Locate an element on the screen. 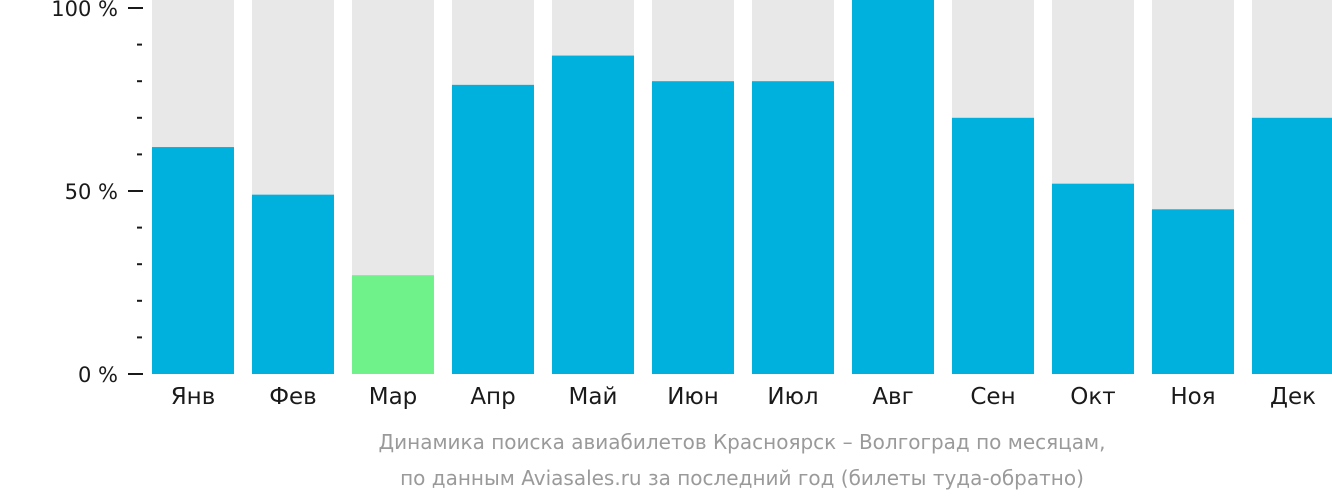 The width and height of the screenshot is (1332, 502). x-tick-label: Янв is located at coordinates (193, 397).